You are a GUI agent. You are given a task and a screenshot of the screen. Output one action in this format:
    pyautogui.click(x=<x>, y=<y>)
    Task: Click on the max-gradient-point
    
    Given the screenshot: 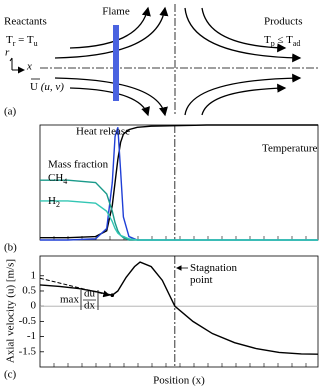 What is the action you would take?
    pyautogui.click(x=112, y=295)
    